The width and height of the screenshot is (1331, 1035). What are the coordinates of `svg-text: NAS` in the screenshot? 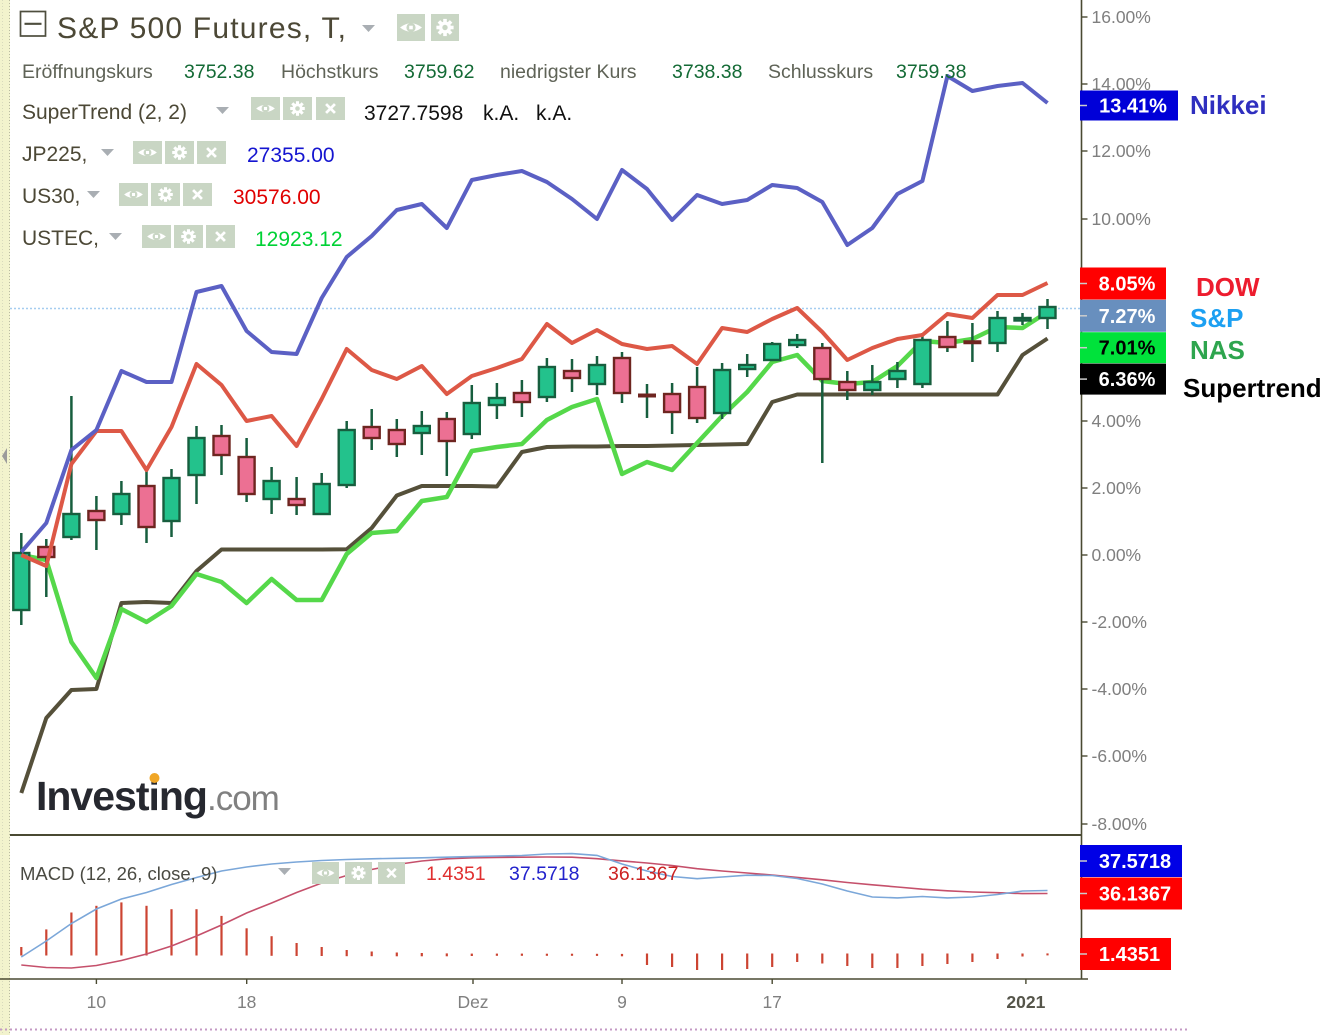 It's located at (1217, 350).